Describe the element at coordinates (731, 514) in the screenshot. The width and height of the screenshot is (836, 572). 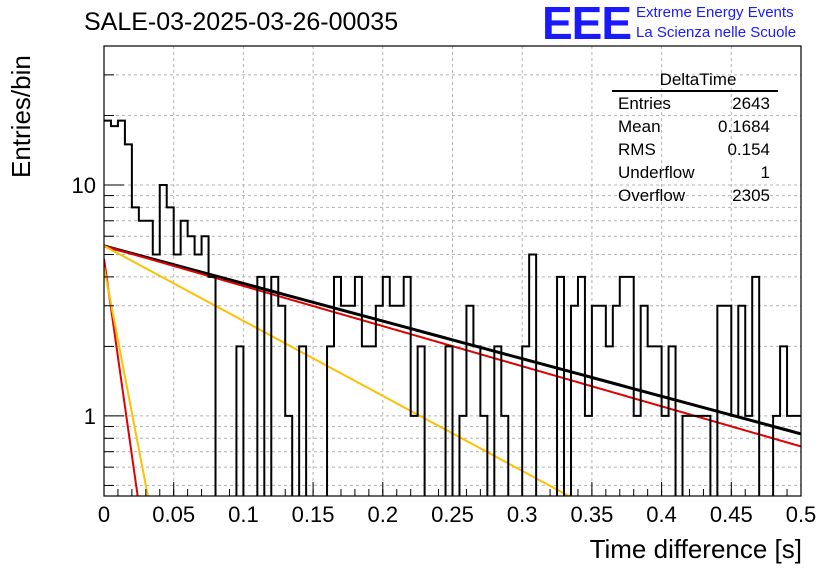
I see `x-tick-label: 0.45` at that location.